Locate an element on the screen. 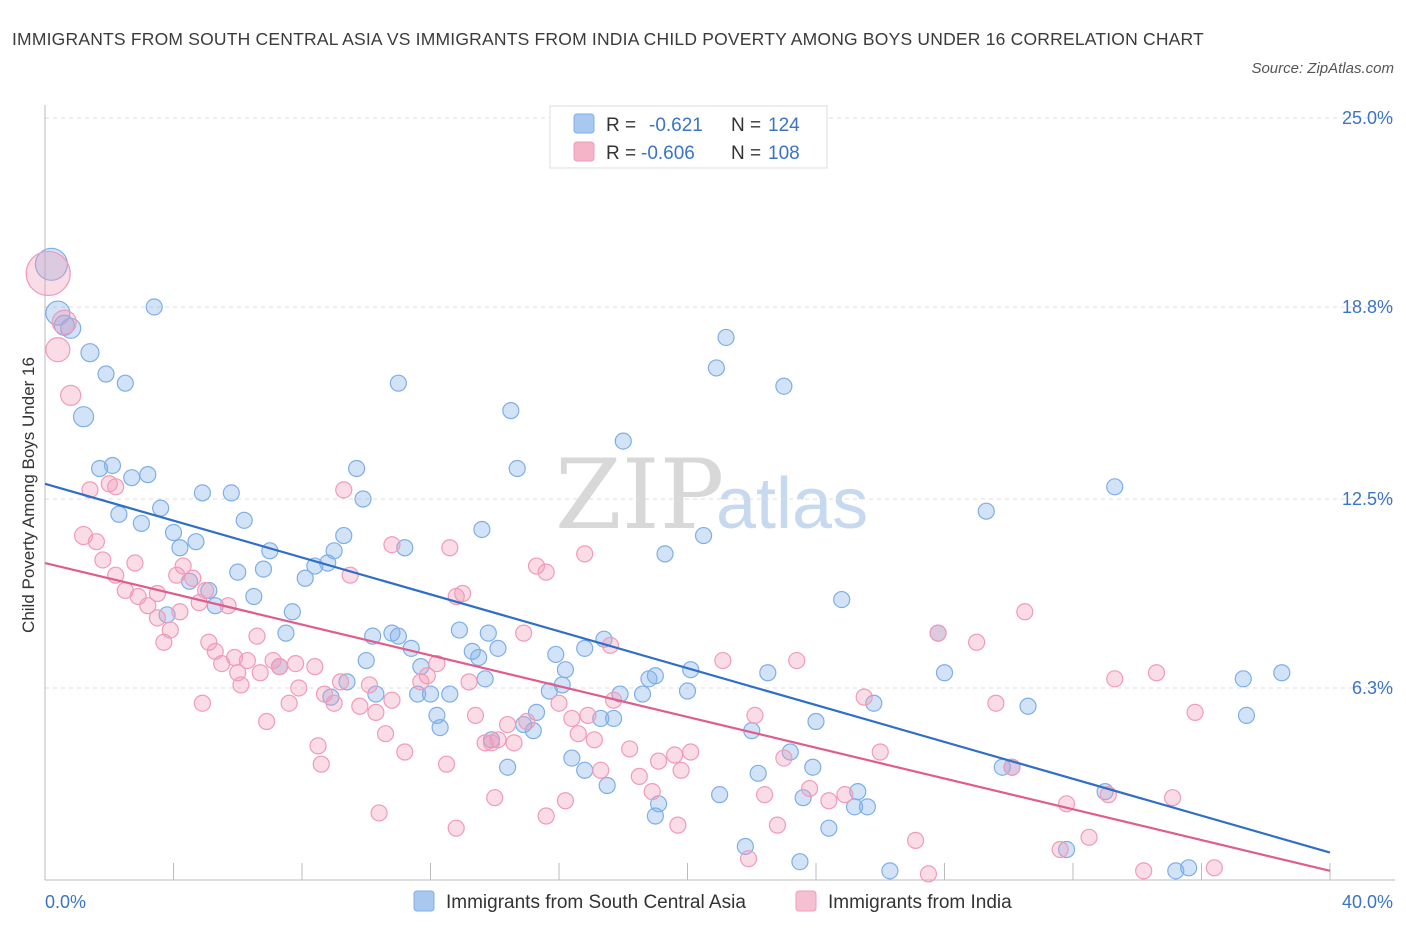 This screenshot has width=1406, height=930. watermark-atlas: atlas is located at coordinates (792, 504).